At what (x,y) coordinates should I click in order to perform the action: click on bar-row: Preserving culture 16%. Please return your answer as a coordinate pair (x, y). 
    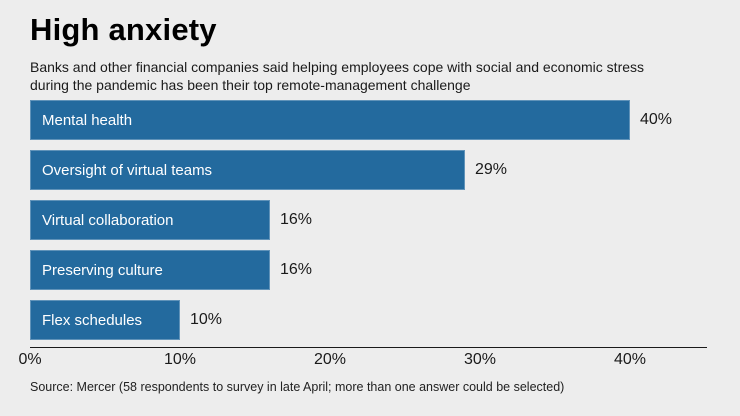
    Looking at the image, I should click on (385, 270).